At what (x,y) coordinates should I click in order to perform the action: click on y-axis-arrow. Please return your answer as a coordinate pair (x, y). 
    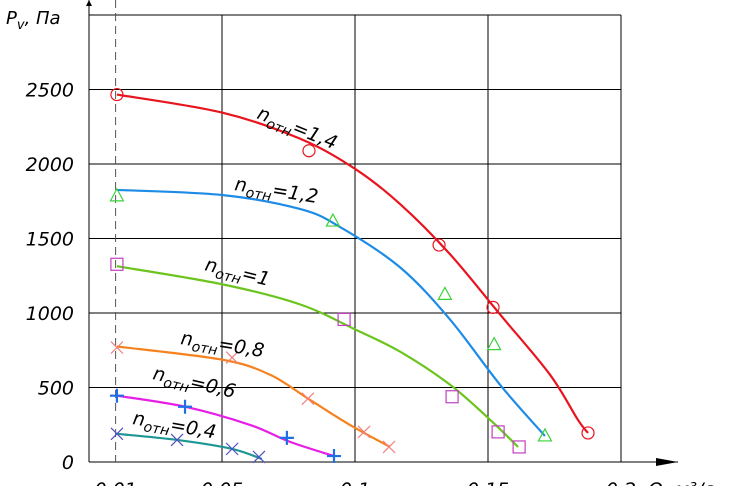
    Looking at the image, I should click on (89, 3).